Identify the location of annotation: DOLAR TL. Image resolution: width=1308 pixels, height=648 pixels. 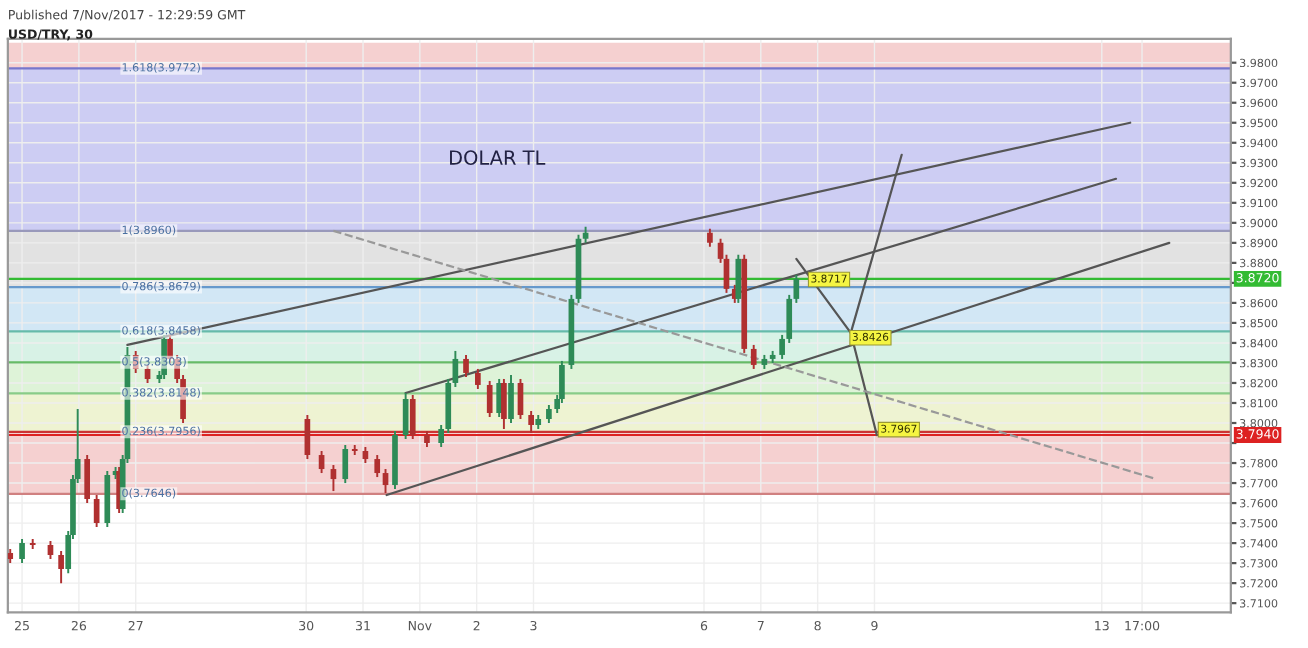
(498, 157).